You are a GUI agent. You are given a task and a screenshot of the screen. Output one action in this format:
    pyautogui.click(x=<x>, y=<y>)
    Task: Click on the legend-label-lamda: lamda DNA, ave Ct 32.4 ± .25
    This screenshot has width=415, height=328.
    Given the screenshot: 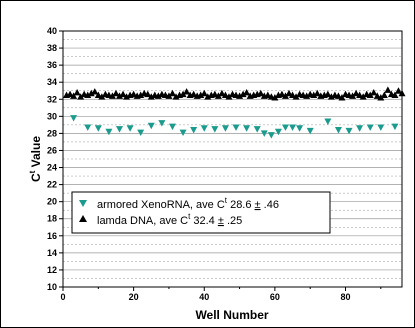 What is the action you would take?
    pyautogui.click(x=169, y=219)
    